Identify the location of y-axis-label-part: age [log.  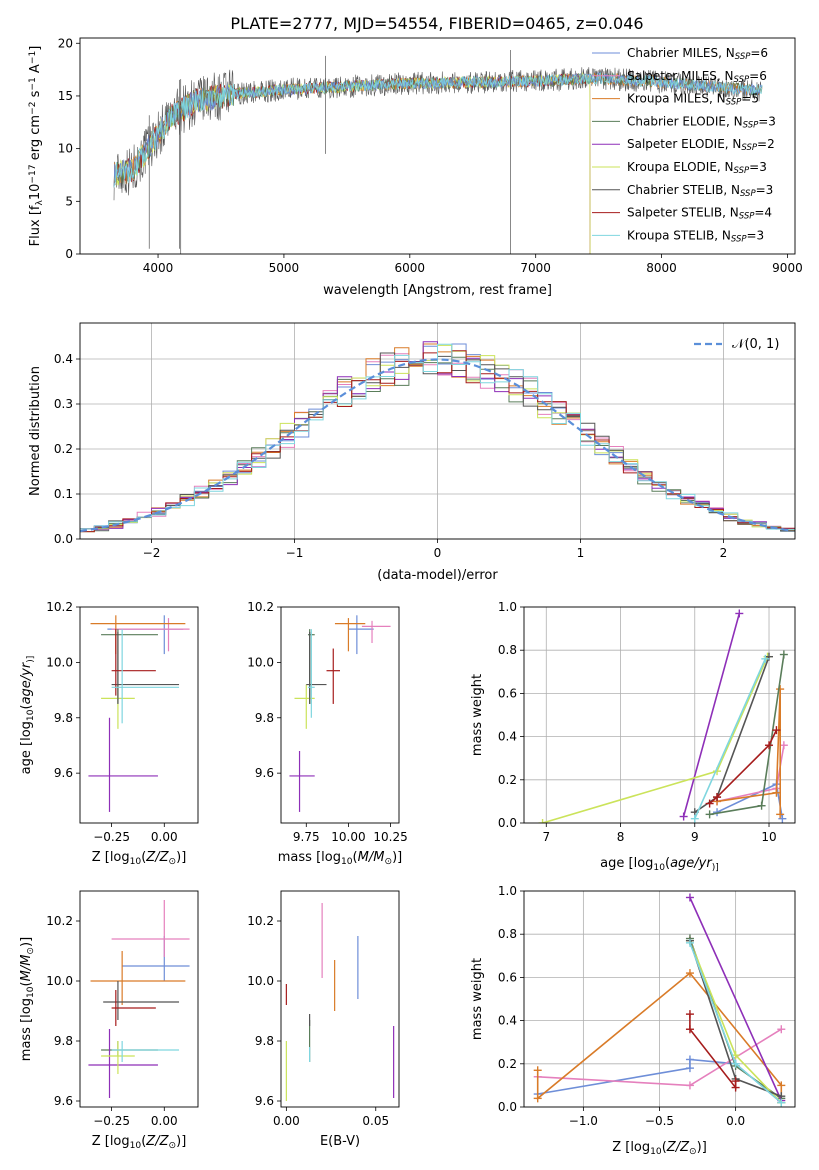
(26, 747).